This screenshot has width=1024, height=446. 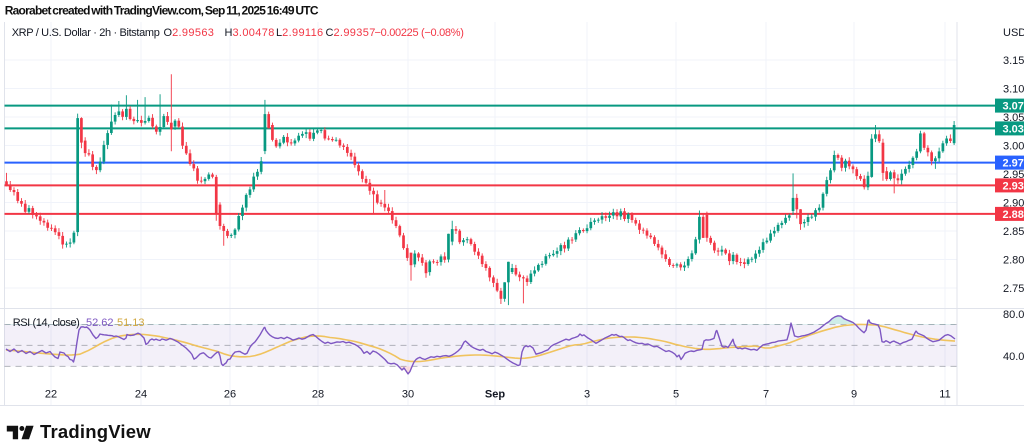 I want to click on svg-text: H3.00478, so click(x=250, y=33).